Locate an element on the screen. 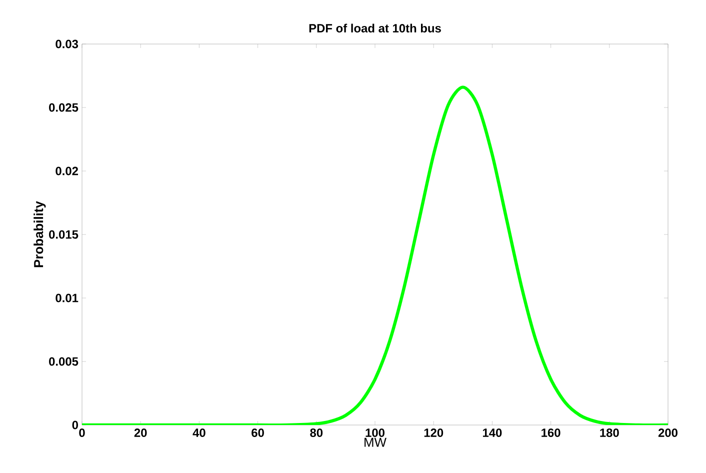  x-tick-label: 180 is located at coordinates (609, 432).